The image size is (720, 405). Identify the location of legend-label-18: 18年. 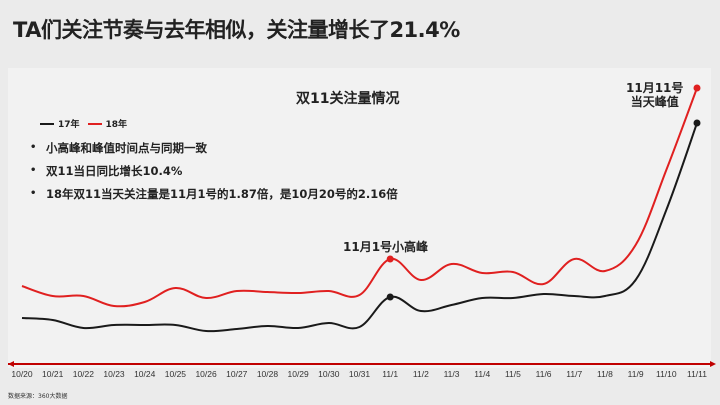
(116, 125).